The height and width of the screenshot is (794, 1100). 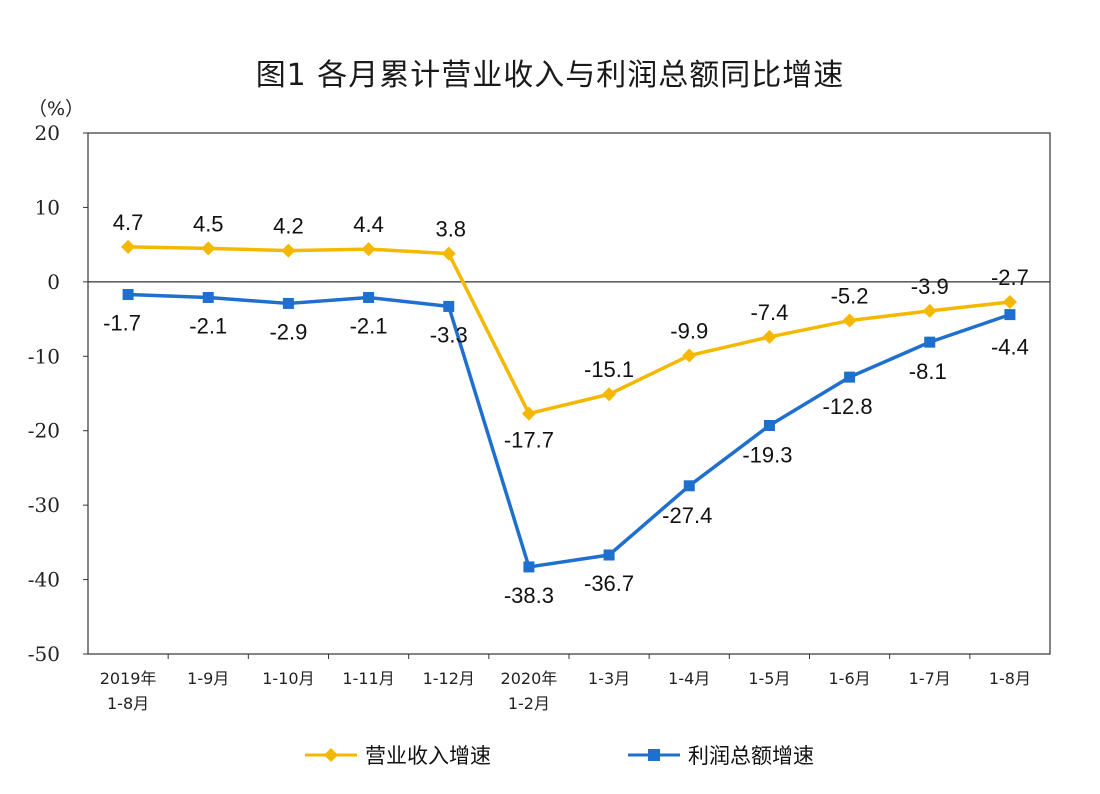 What do you see at coordinates (47, 133) in the screenshot?
I see `y-tick-label: 20` at bounding box center [47, 133].